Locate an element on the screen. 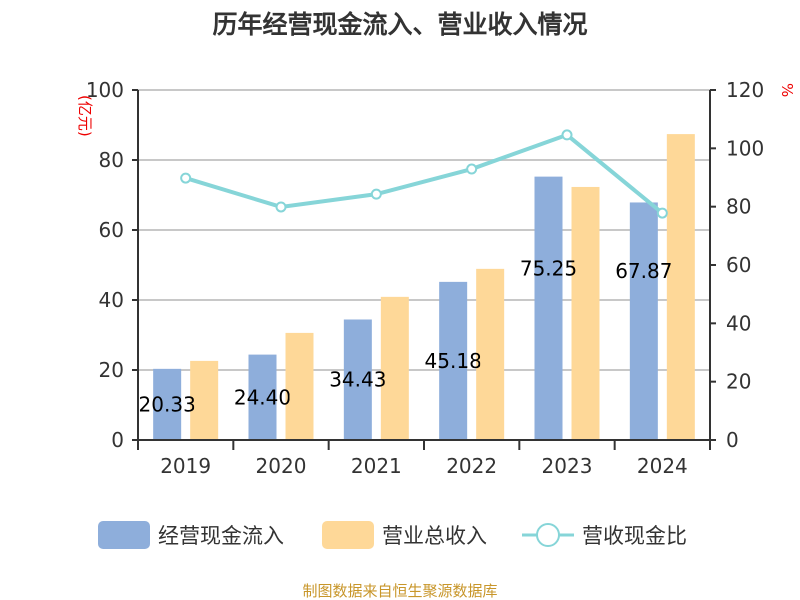 This screenshot has height=600, width=800. right-tick-label: 80 is located at coordinates (738, 207).